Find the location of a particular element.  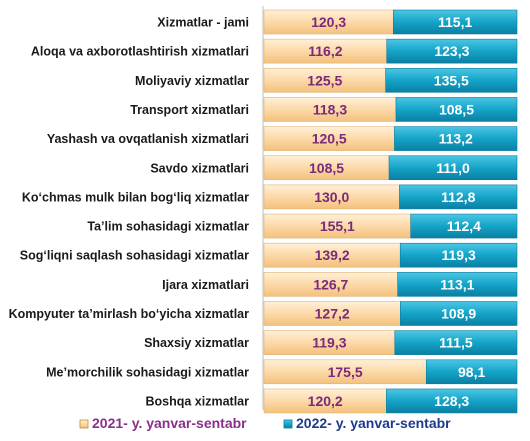

category-label: Ta’lim sohasidagi xizmatlar is located at coordinates (168, 227).